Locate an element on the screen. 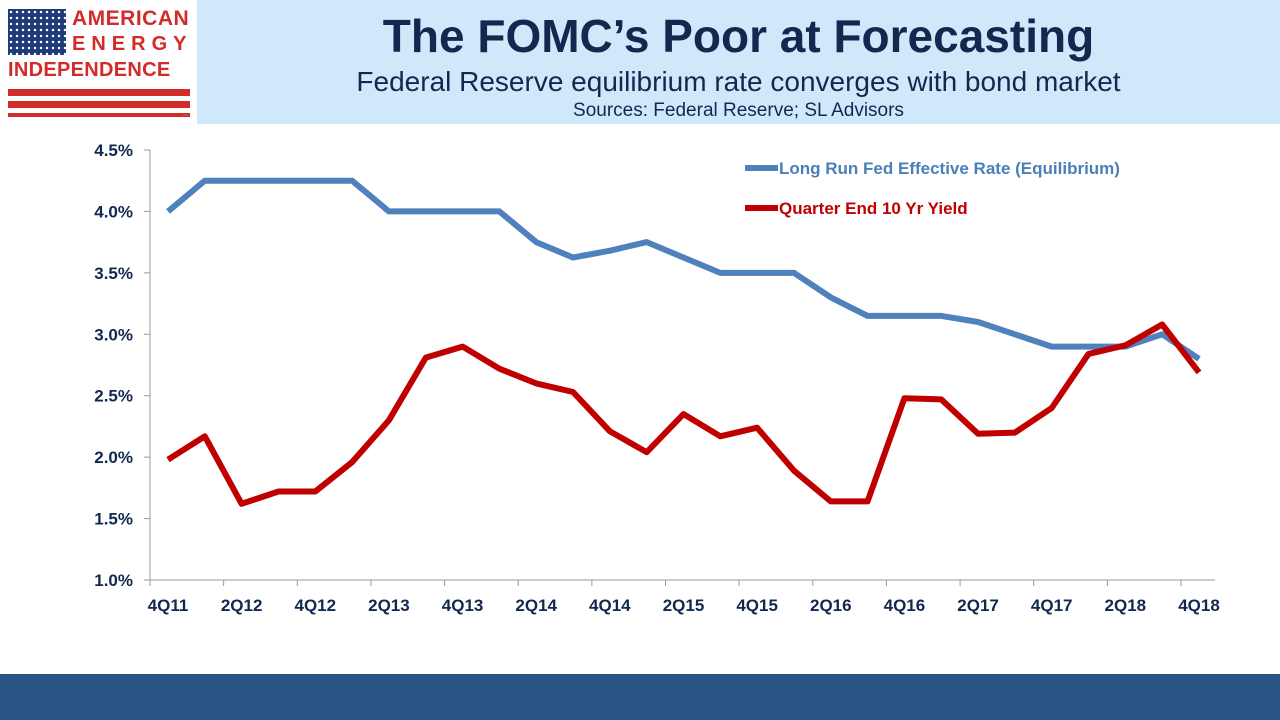 This screenshot has height=720, width=1280. x-tick-label: 4Q11 is located at coordinates (168, 605).